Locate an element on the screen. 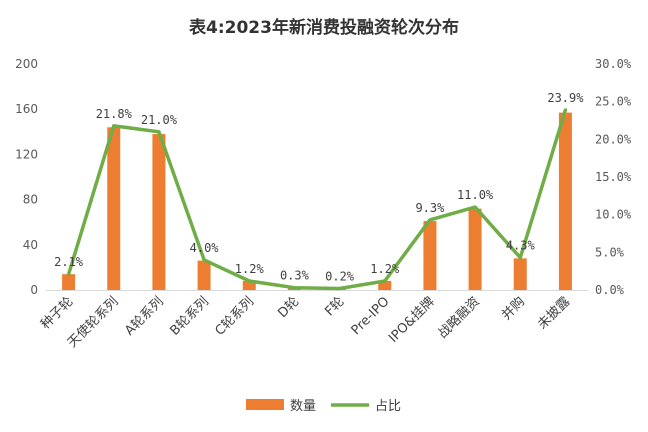 Image resolution: width=648 pixels, height=432 pixels. category-label: 种子轮 is located at coordinates (57, 313).